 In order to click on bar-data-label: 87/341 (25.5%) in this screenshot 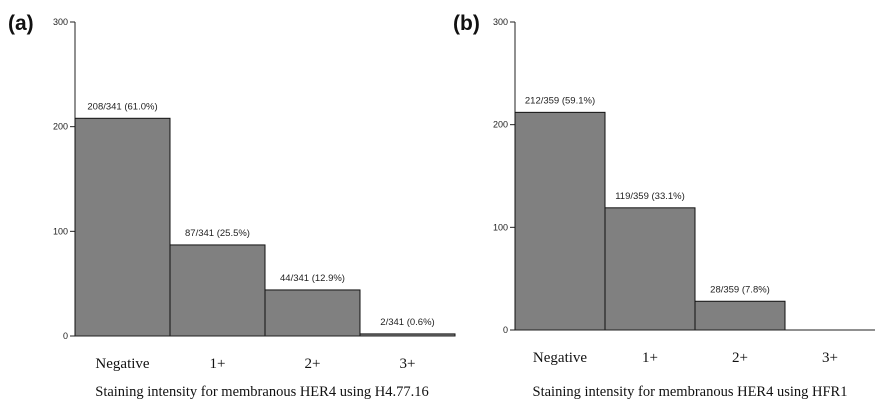, I will do `click(217, 233)`.